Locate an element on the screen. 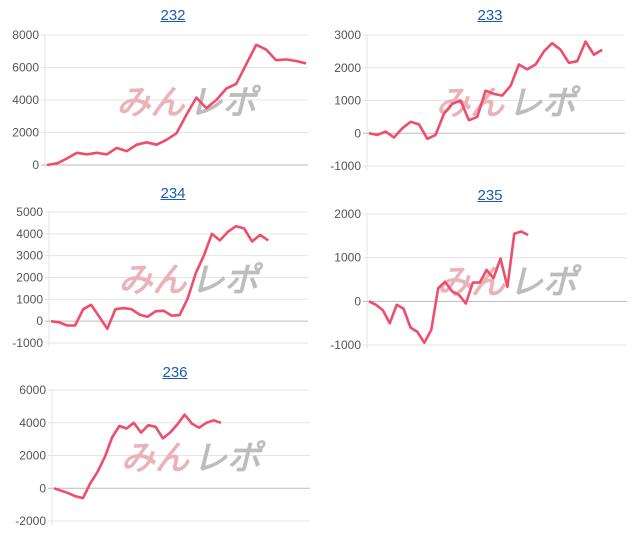 Image resolution: width=636 pixels, height=534 pixels. chart-title-link: 236 is located at coordinates (175, 372).